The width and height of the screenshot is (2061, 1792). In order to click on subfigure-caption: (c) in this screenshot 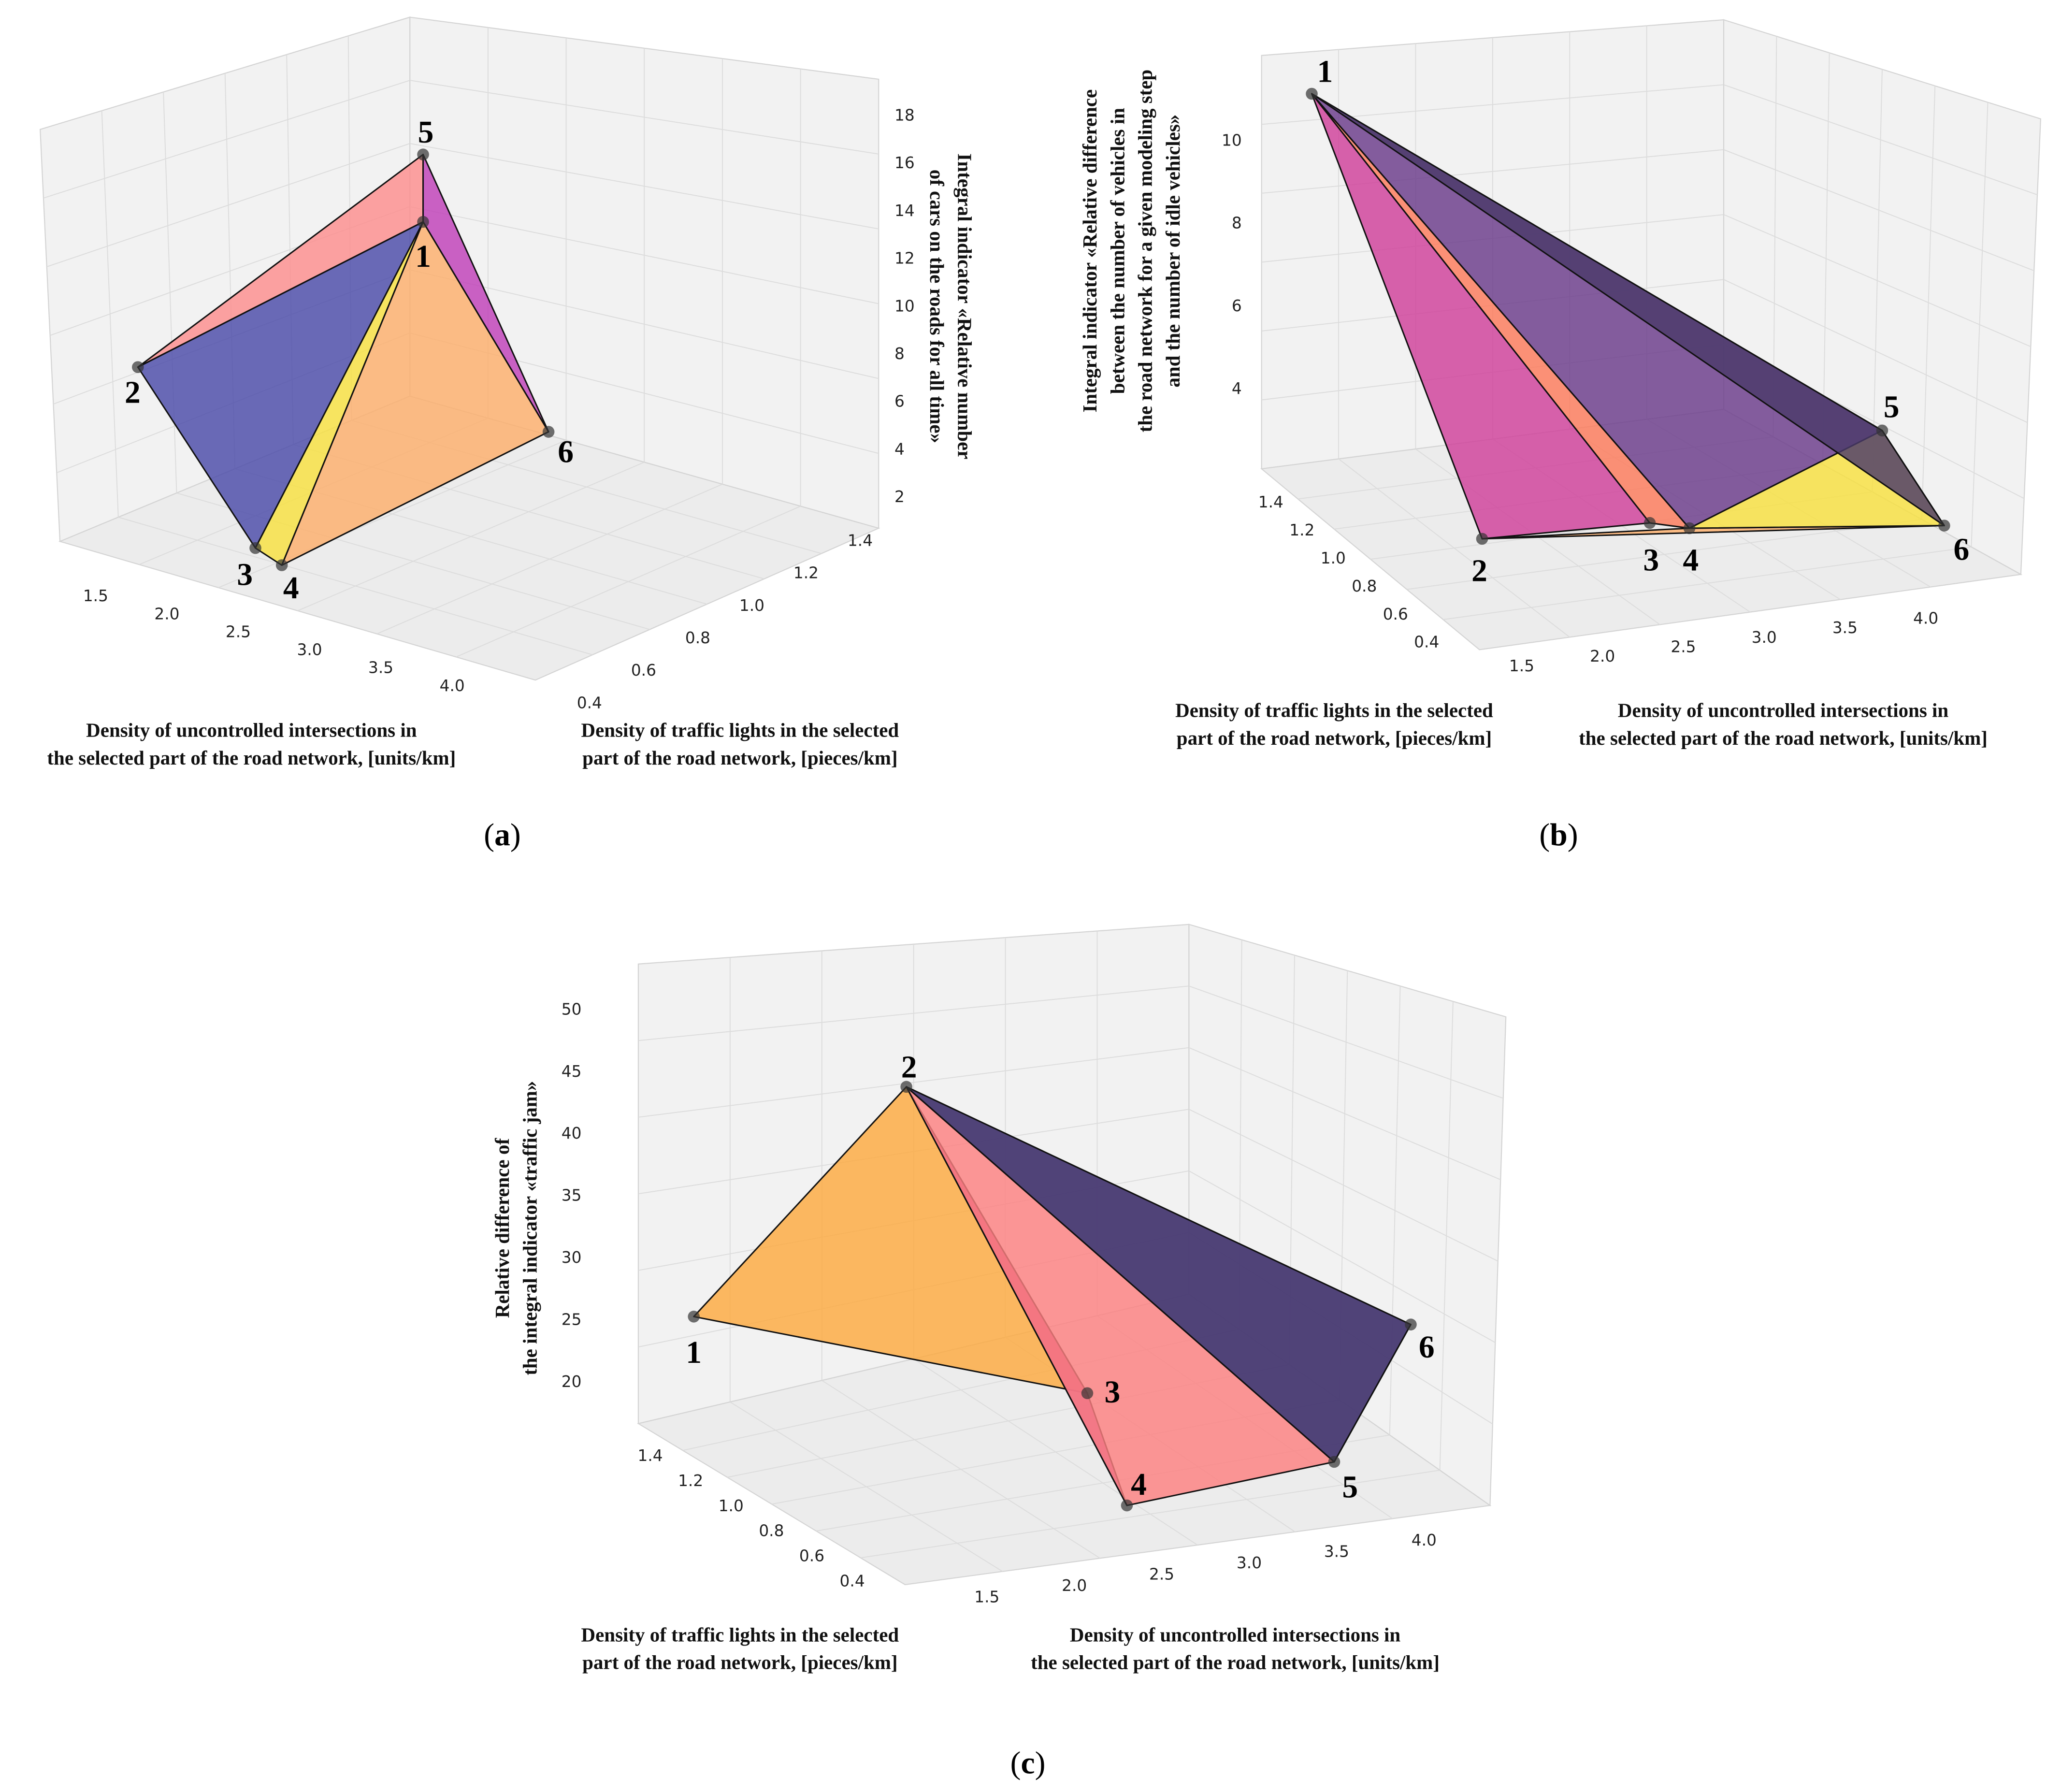, I will do `click(1028, 1763)`.